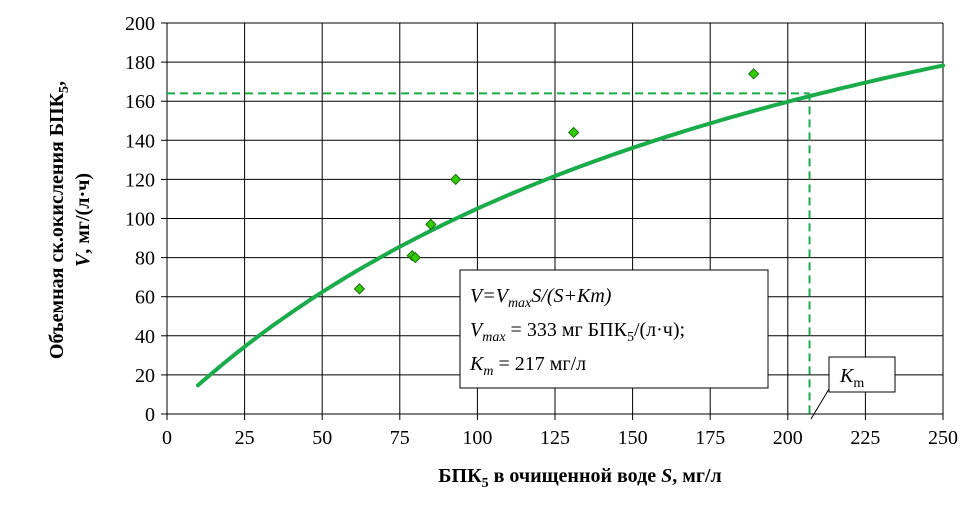 Image resolution: width=978 pixels, height=513 pixels. What do you see at coordinates (83, 213) in the screenshot?
I see `y-title-unit: , мг/(л·ч)` at bounding box center [83, 213].